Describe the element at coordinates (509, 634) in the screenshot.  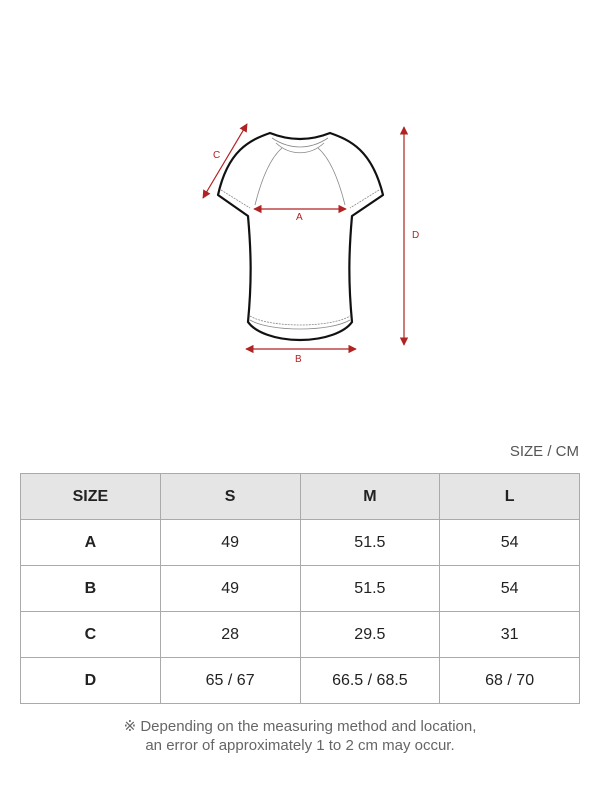
I see `table-cell: 31` at that location.